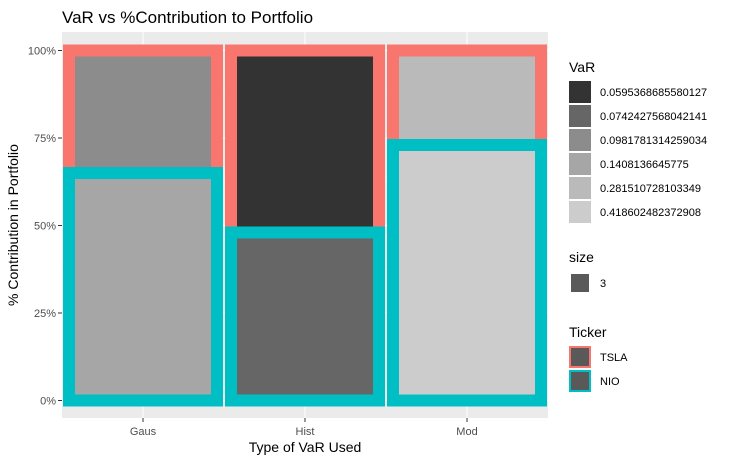  Describe the element at coordinates (45, 139) in the screenshot. I see `y-tick-label: 75%` at that location.